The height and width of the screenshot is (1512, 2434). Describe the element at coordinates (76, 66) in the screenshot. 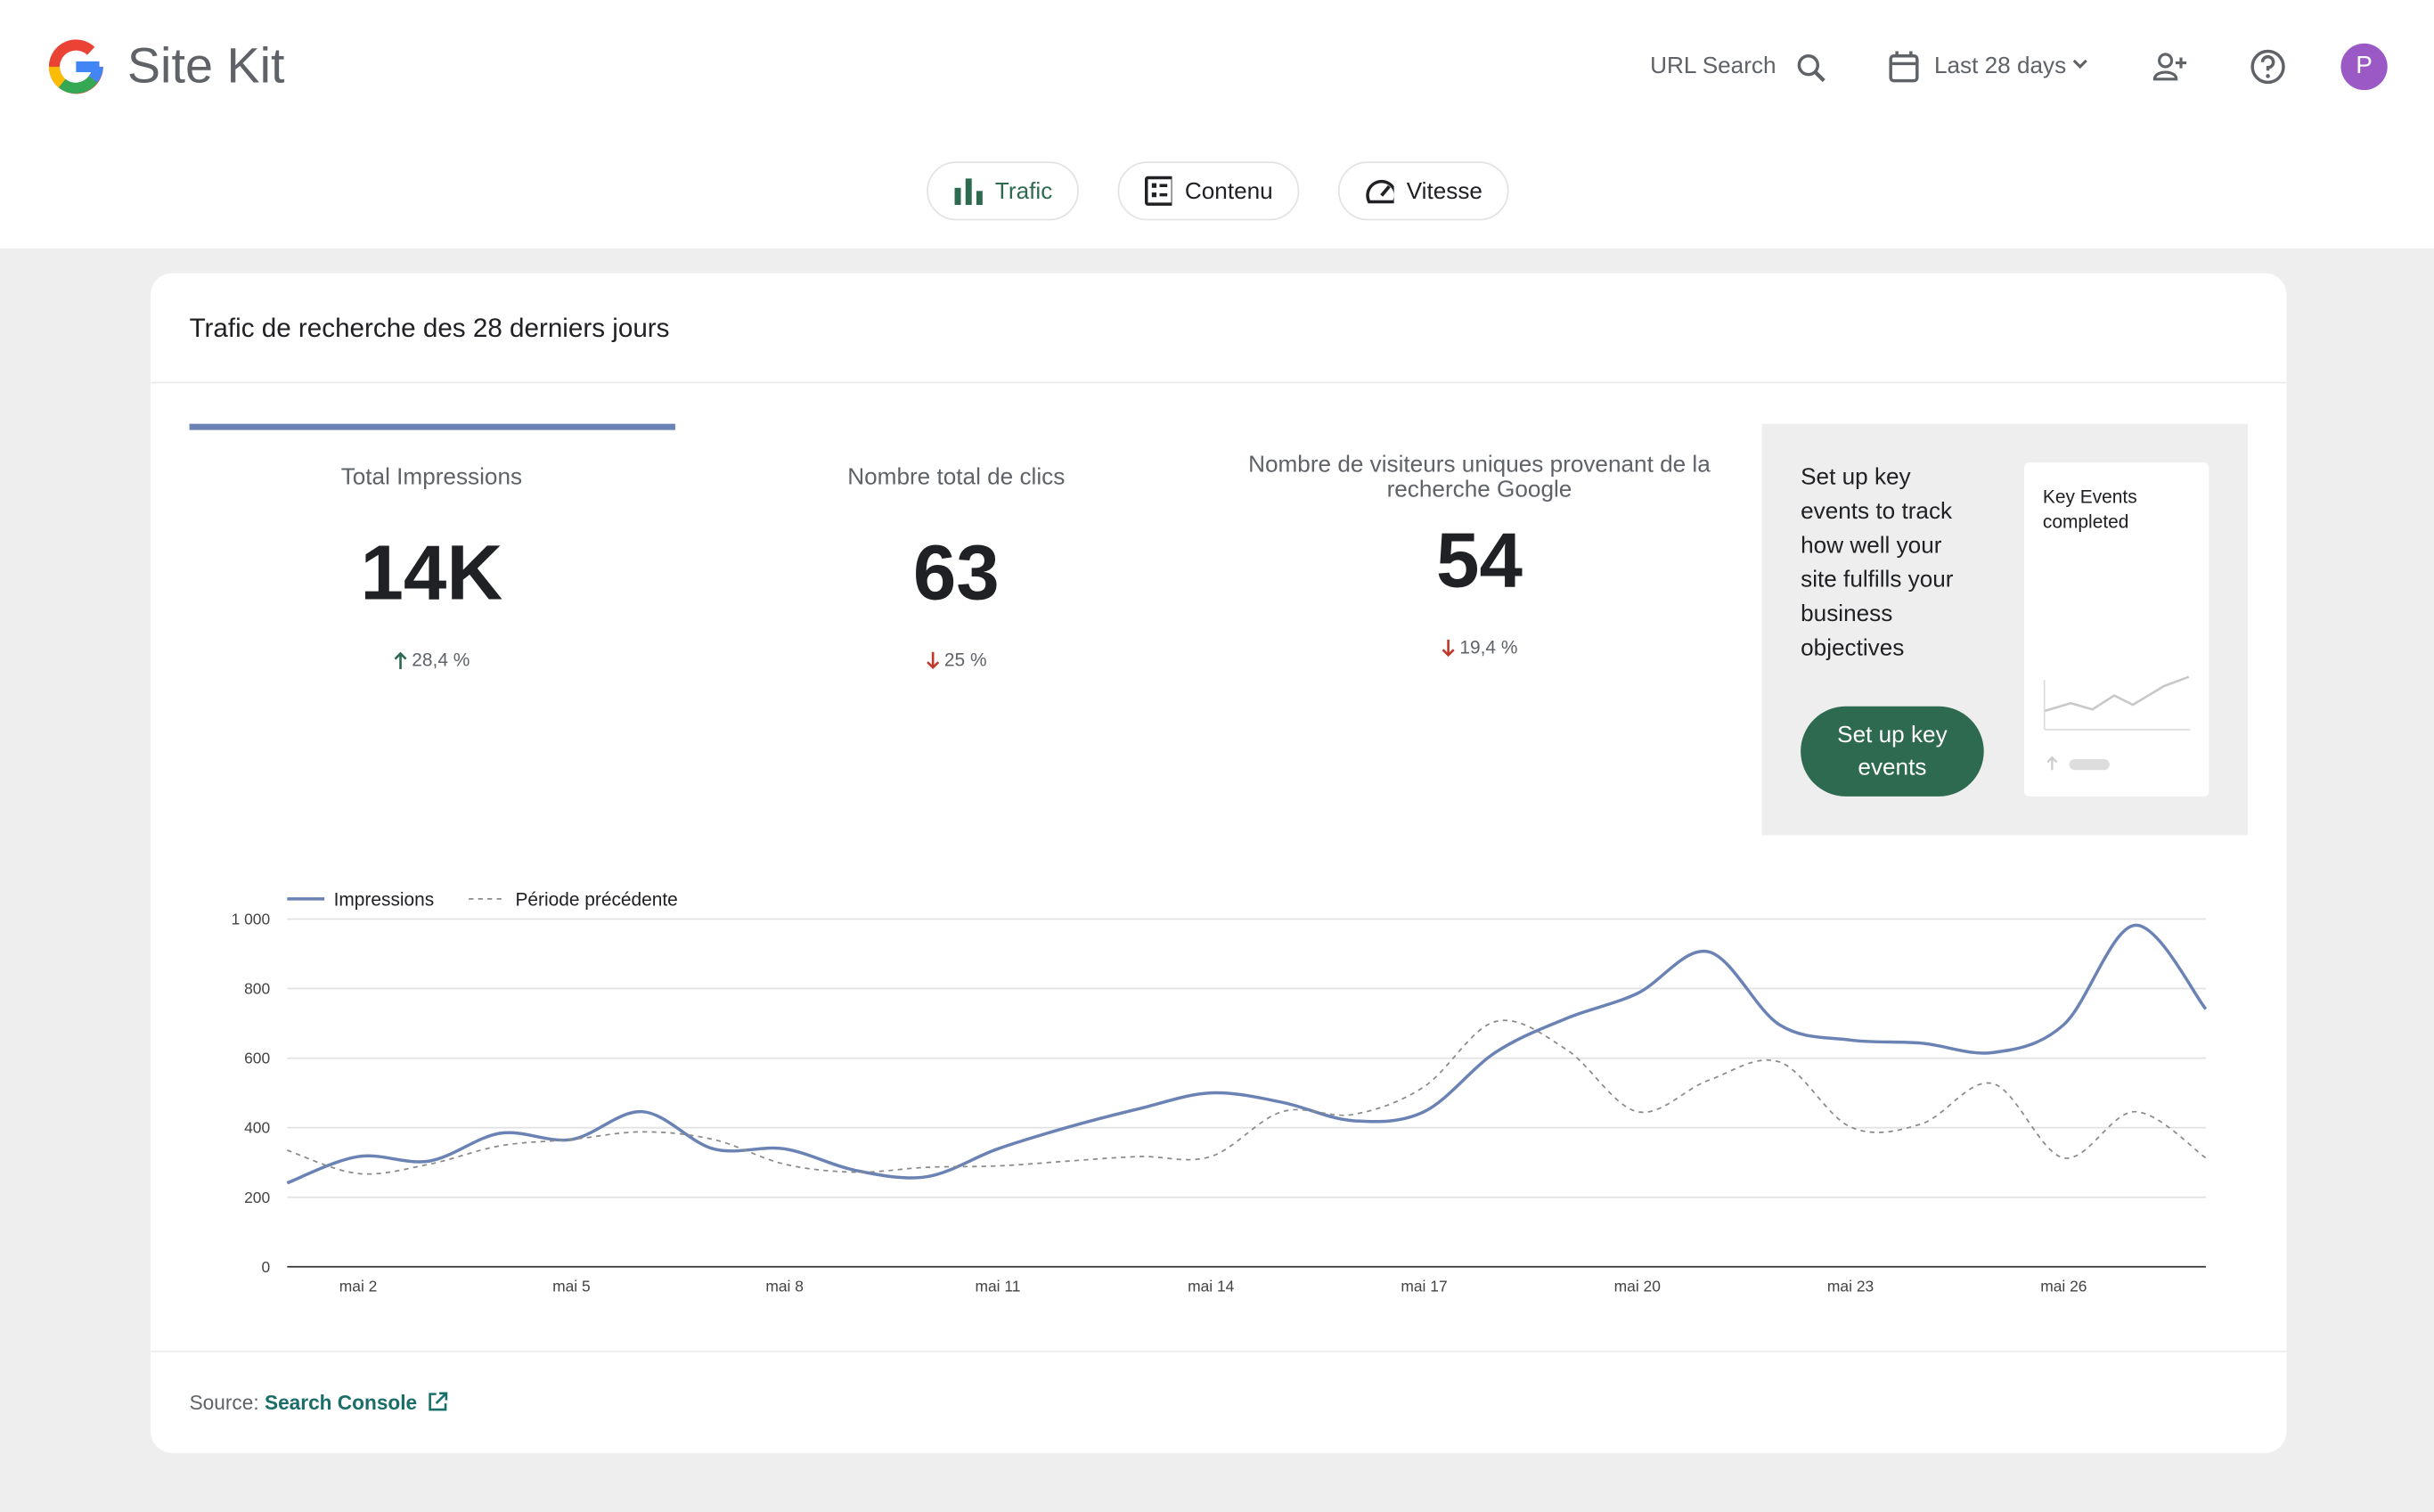

I see `google-logo` at that location.